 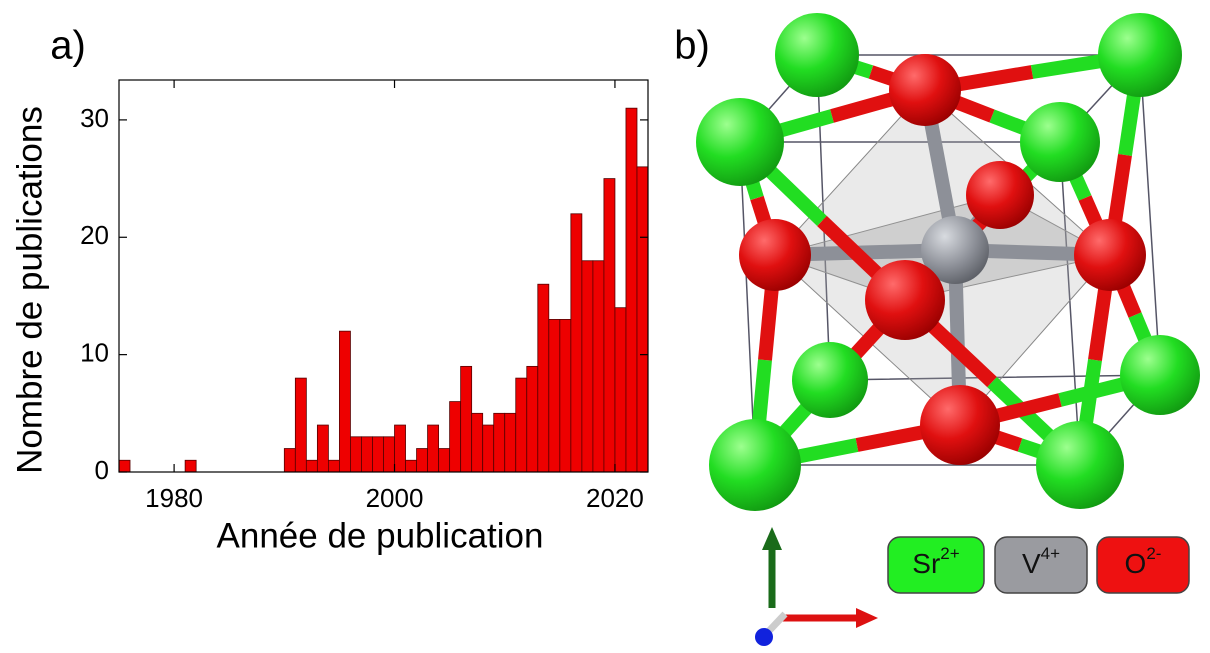 I want to click on legend-label: Sr2+, so click(x=935, y=561).